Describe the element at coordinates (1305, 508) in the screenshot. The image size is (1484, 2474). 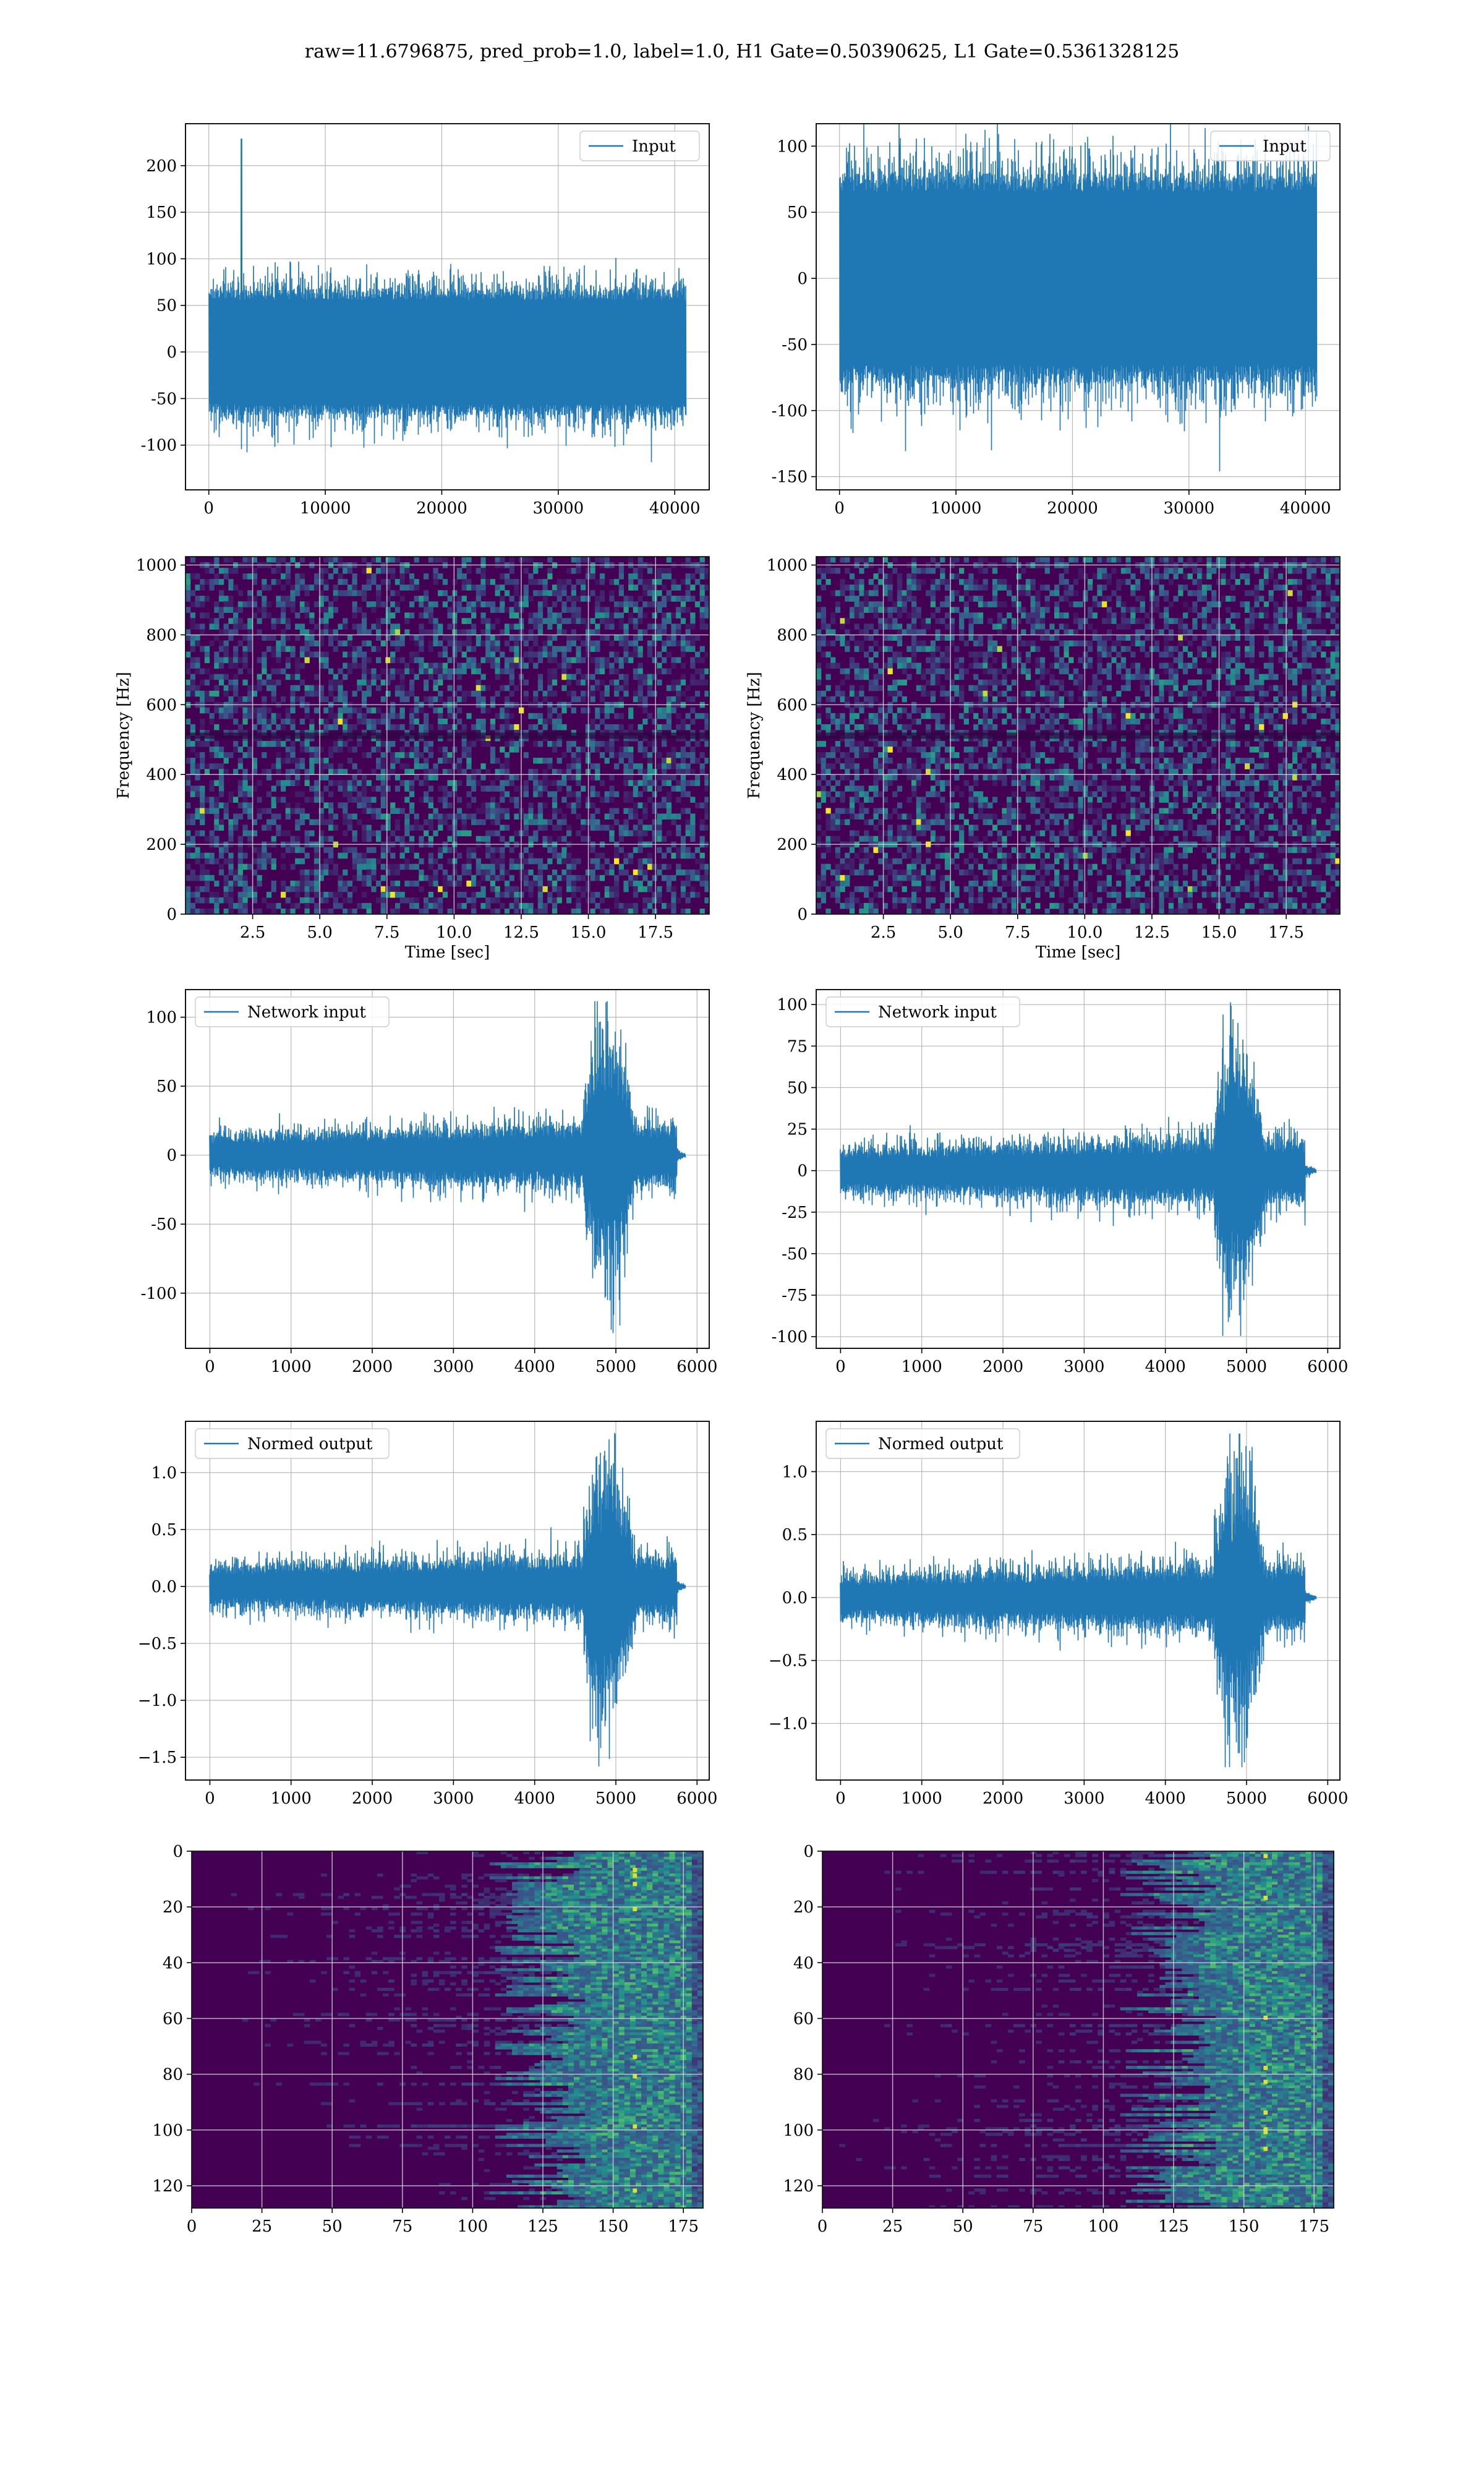
I see `x-tick-label: 40000` at that location.